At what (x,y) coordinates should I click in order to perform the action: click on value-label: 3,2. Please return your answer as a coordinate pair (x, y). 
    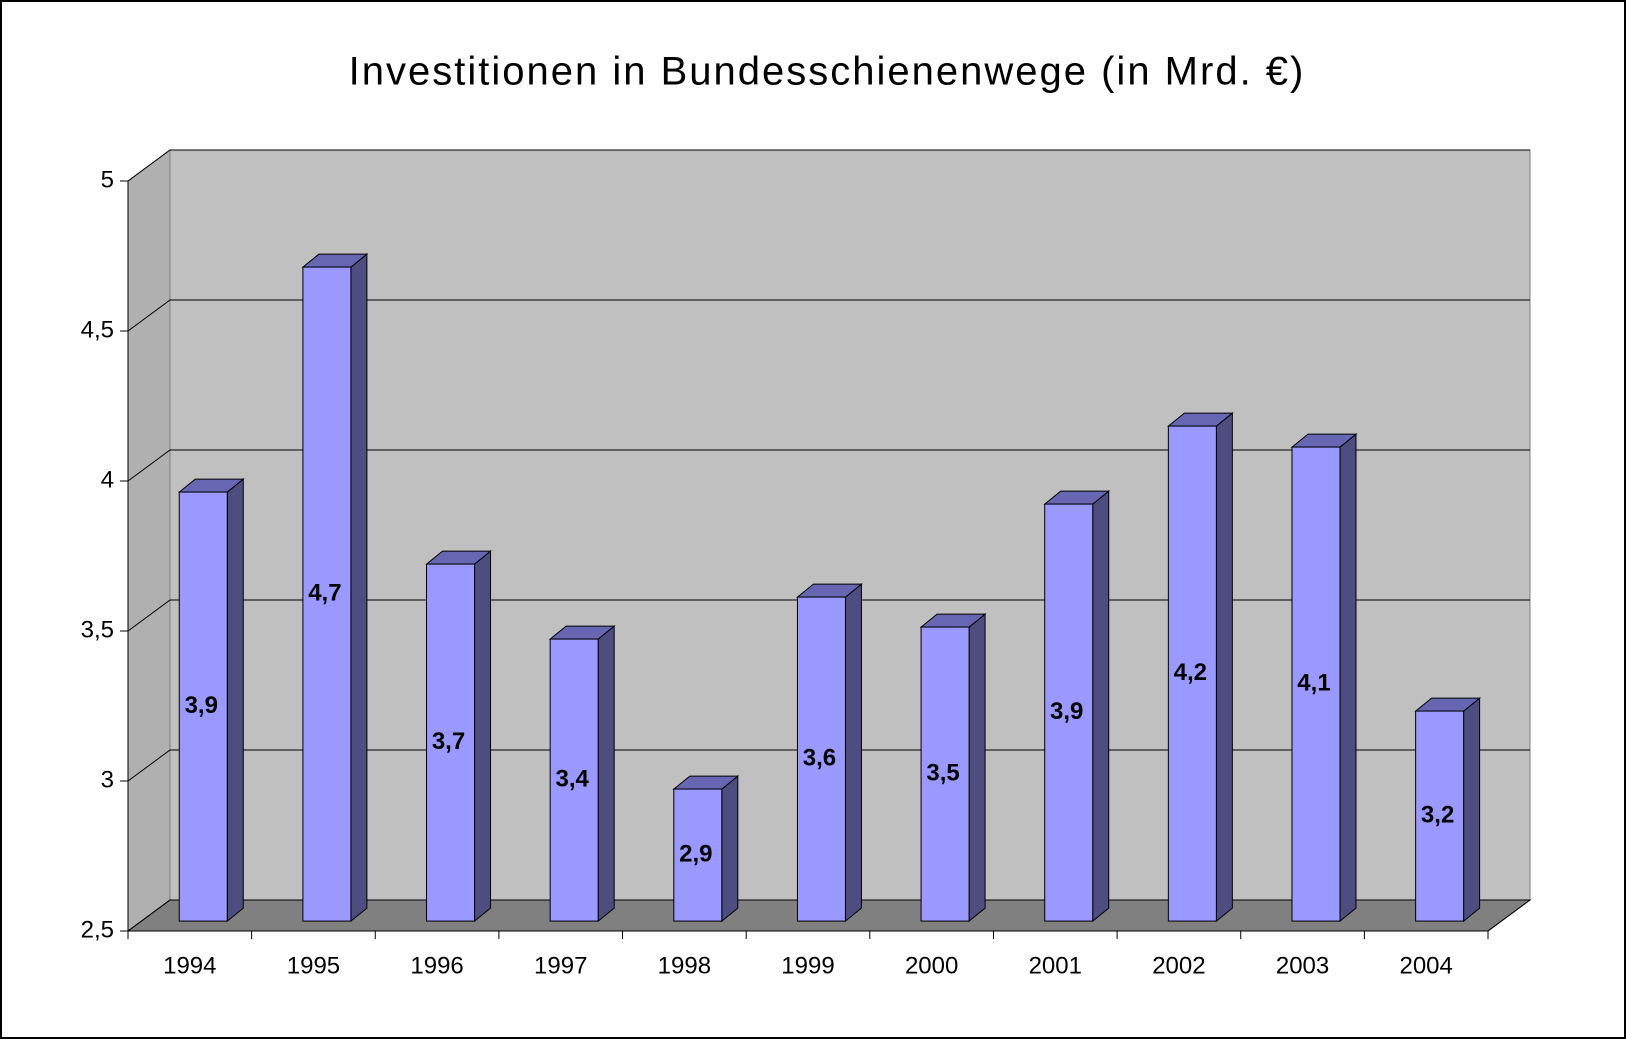
    Looking at the image, I should click on (1437, 814).